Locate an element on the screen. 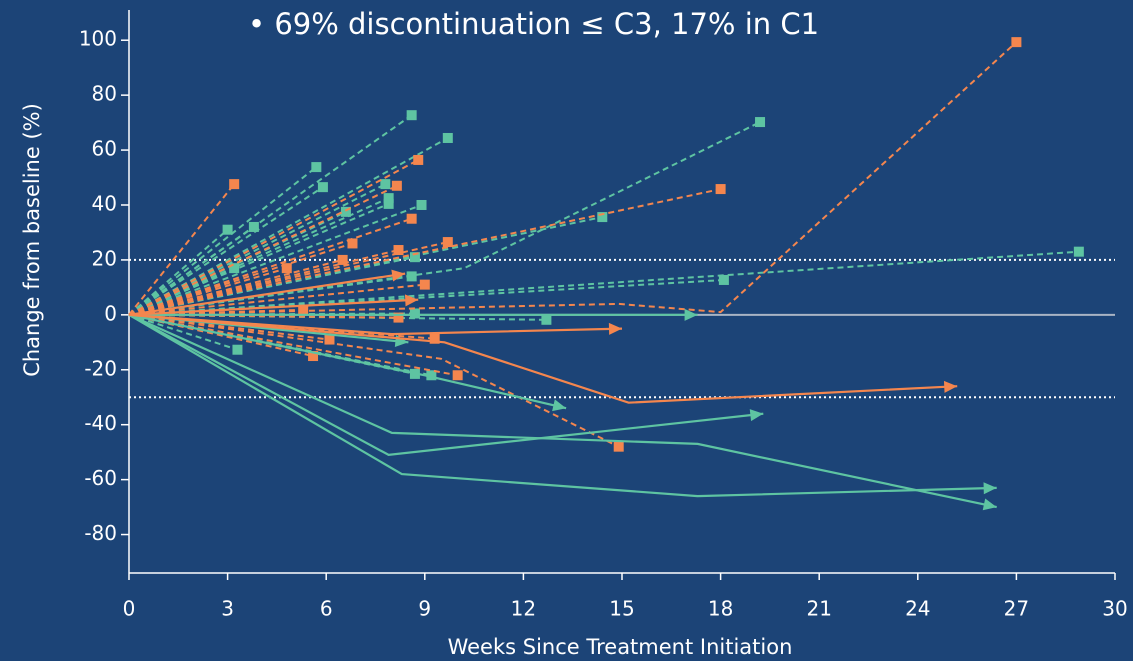  y-tick-label: 0 is located at coordinates (110, 313).